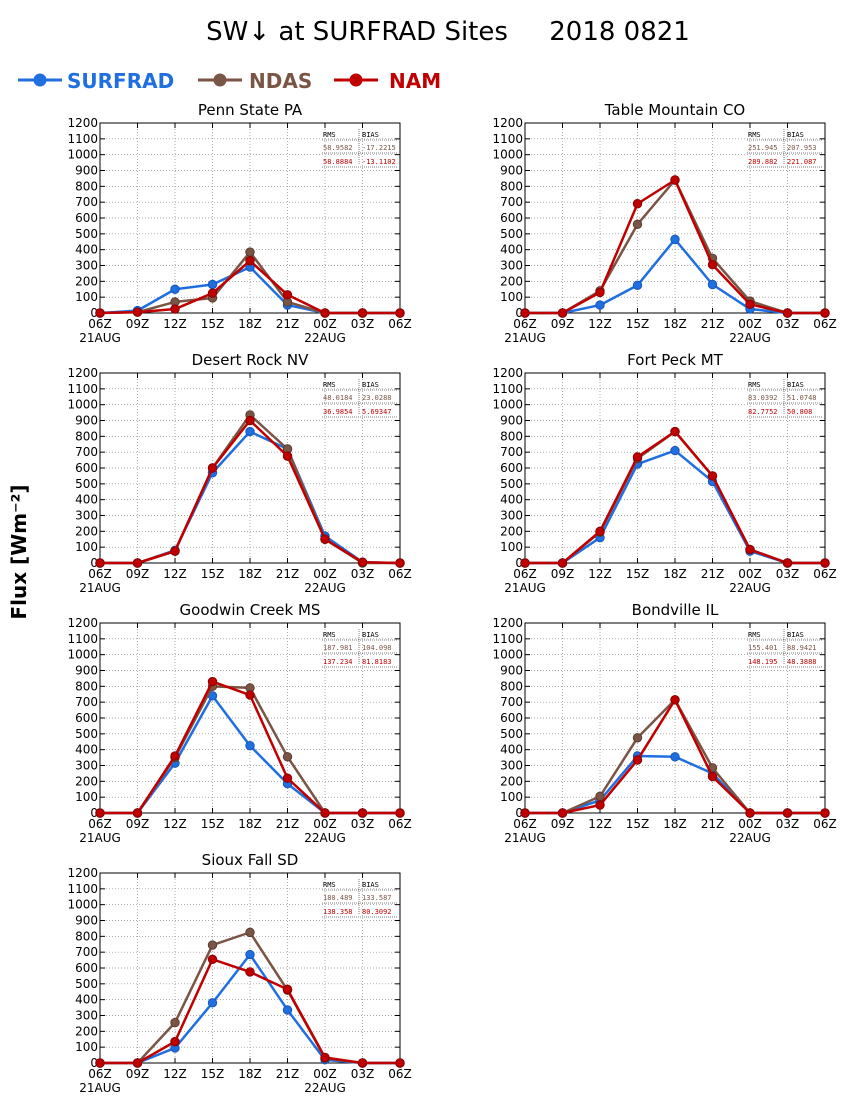 This screenshot has height=1100, width=850. What do you see at coordinates (250, 360) in the screenshot?
I see `panel-title: Desert Rock NV` at bounding box center [250, 360].